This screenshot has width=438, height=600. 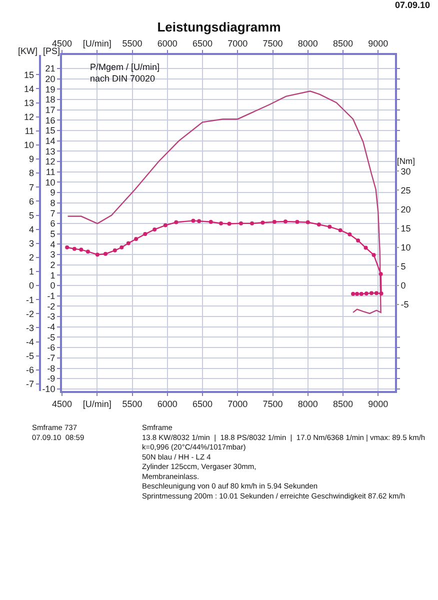 I want to click on y-tick-label: 1, so click(x=53, y=275).